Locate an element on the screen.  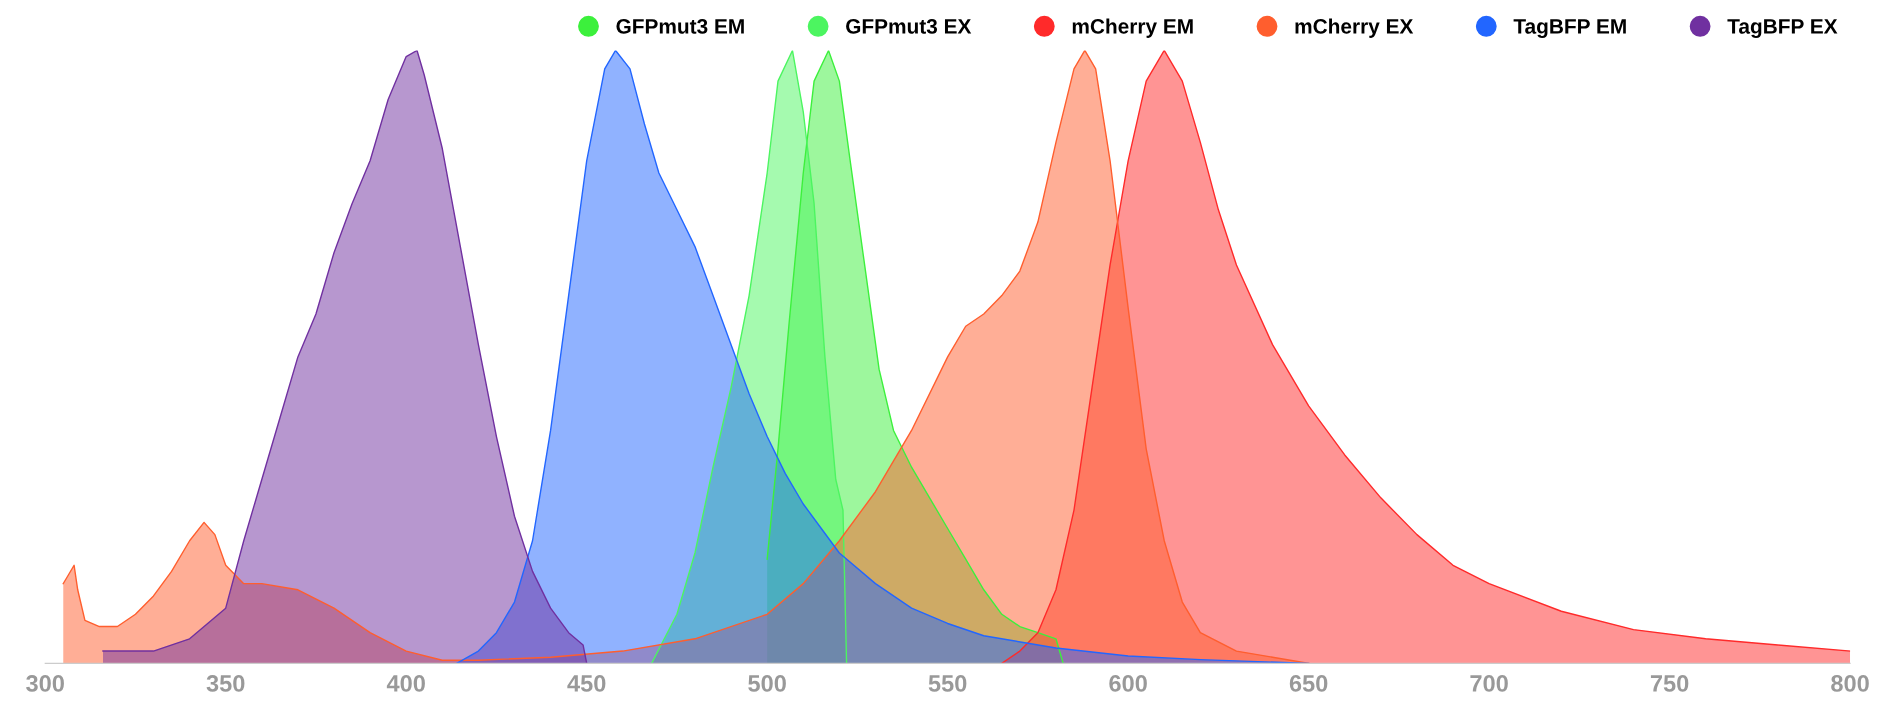
x-tick-label: 600 is located at coordinates (1128, 683).